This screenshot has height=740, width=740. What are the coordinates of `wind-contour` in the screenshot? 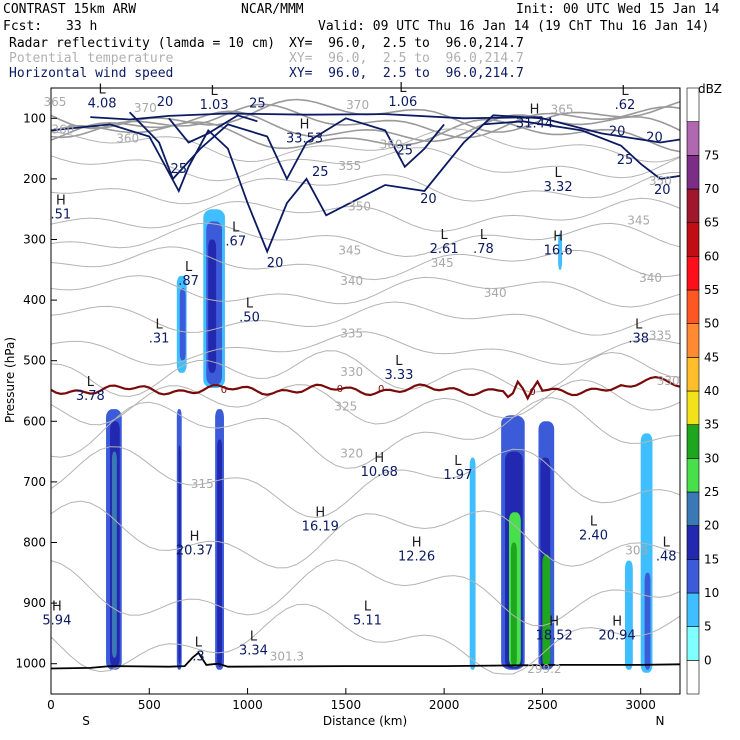 It's located at (582, 150).